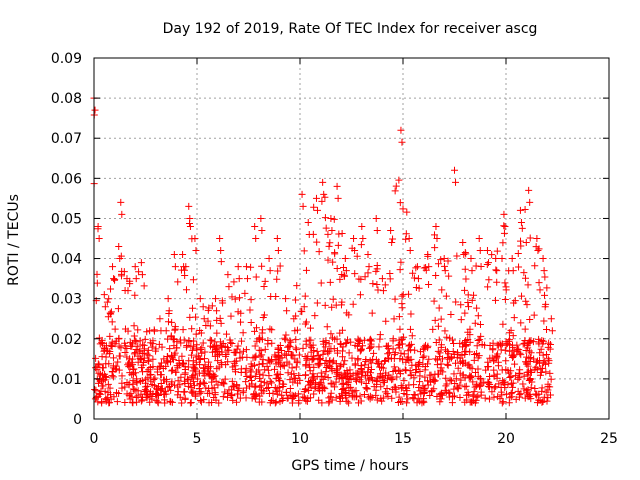 Image resolution: width=640 pixels, height=480 pixels. Describe the element at coordinates (66, 139) in the screenshot. I see `y-tick-label: 0.07` at that location.